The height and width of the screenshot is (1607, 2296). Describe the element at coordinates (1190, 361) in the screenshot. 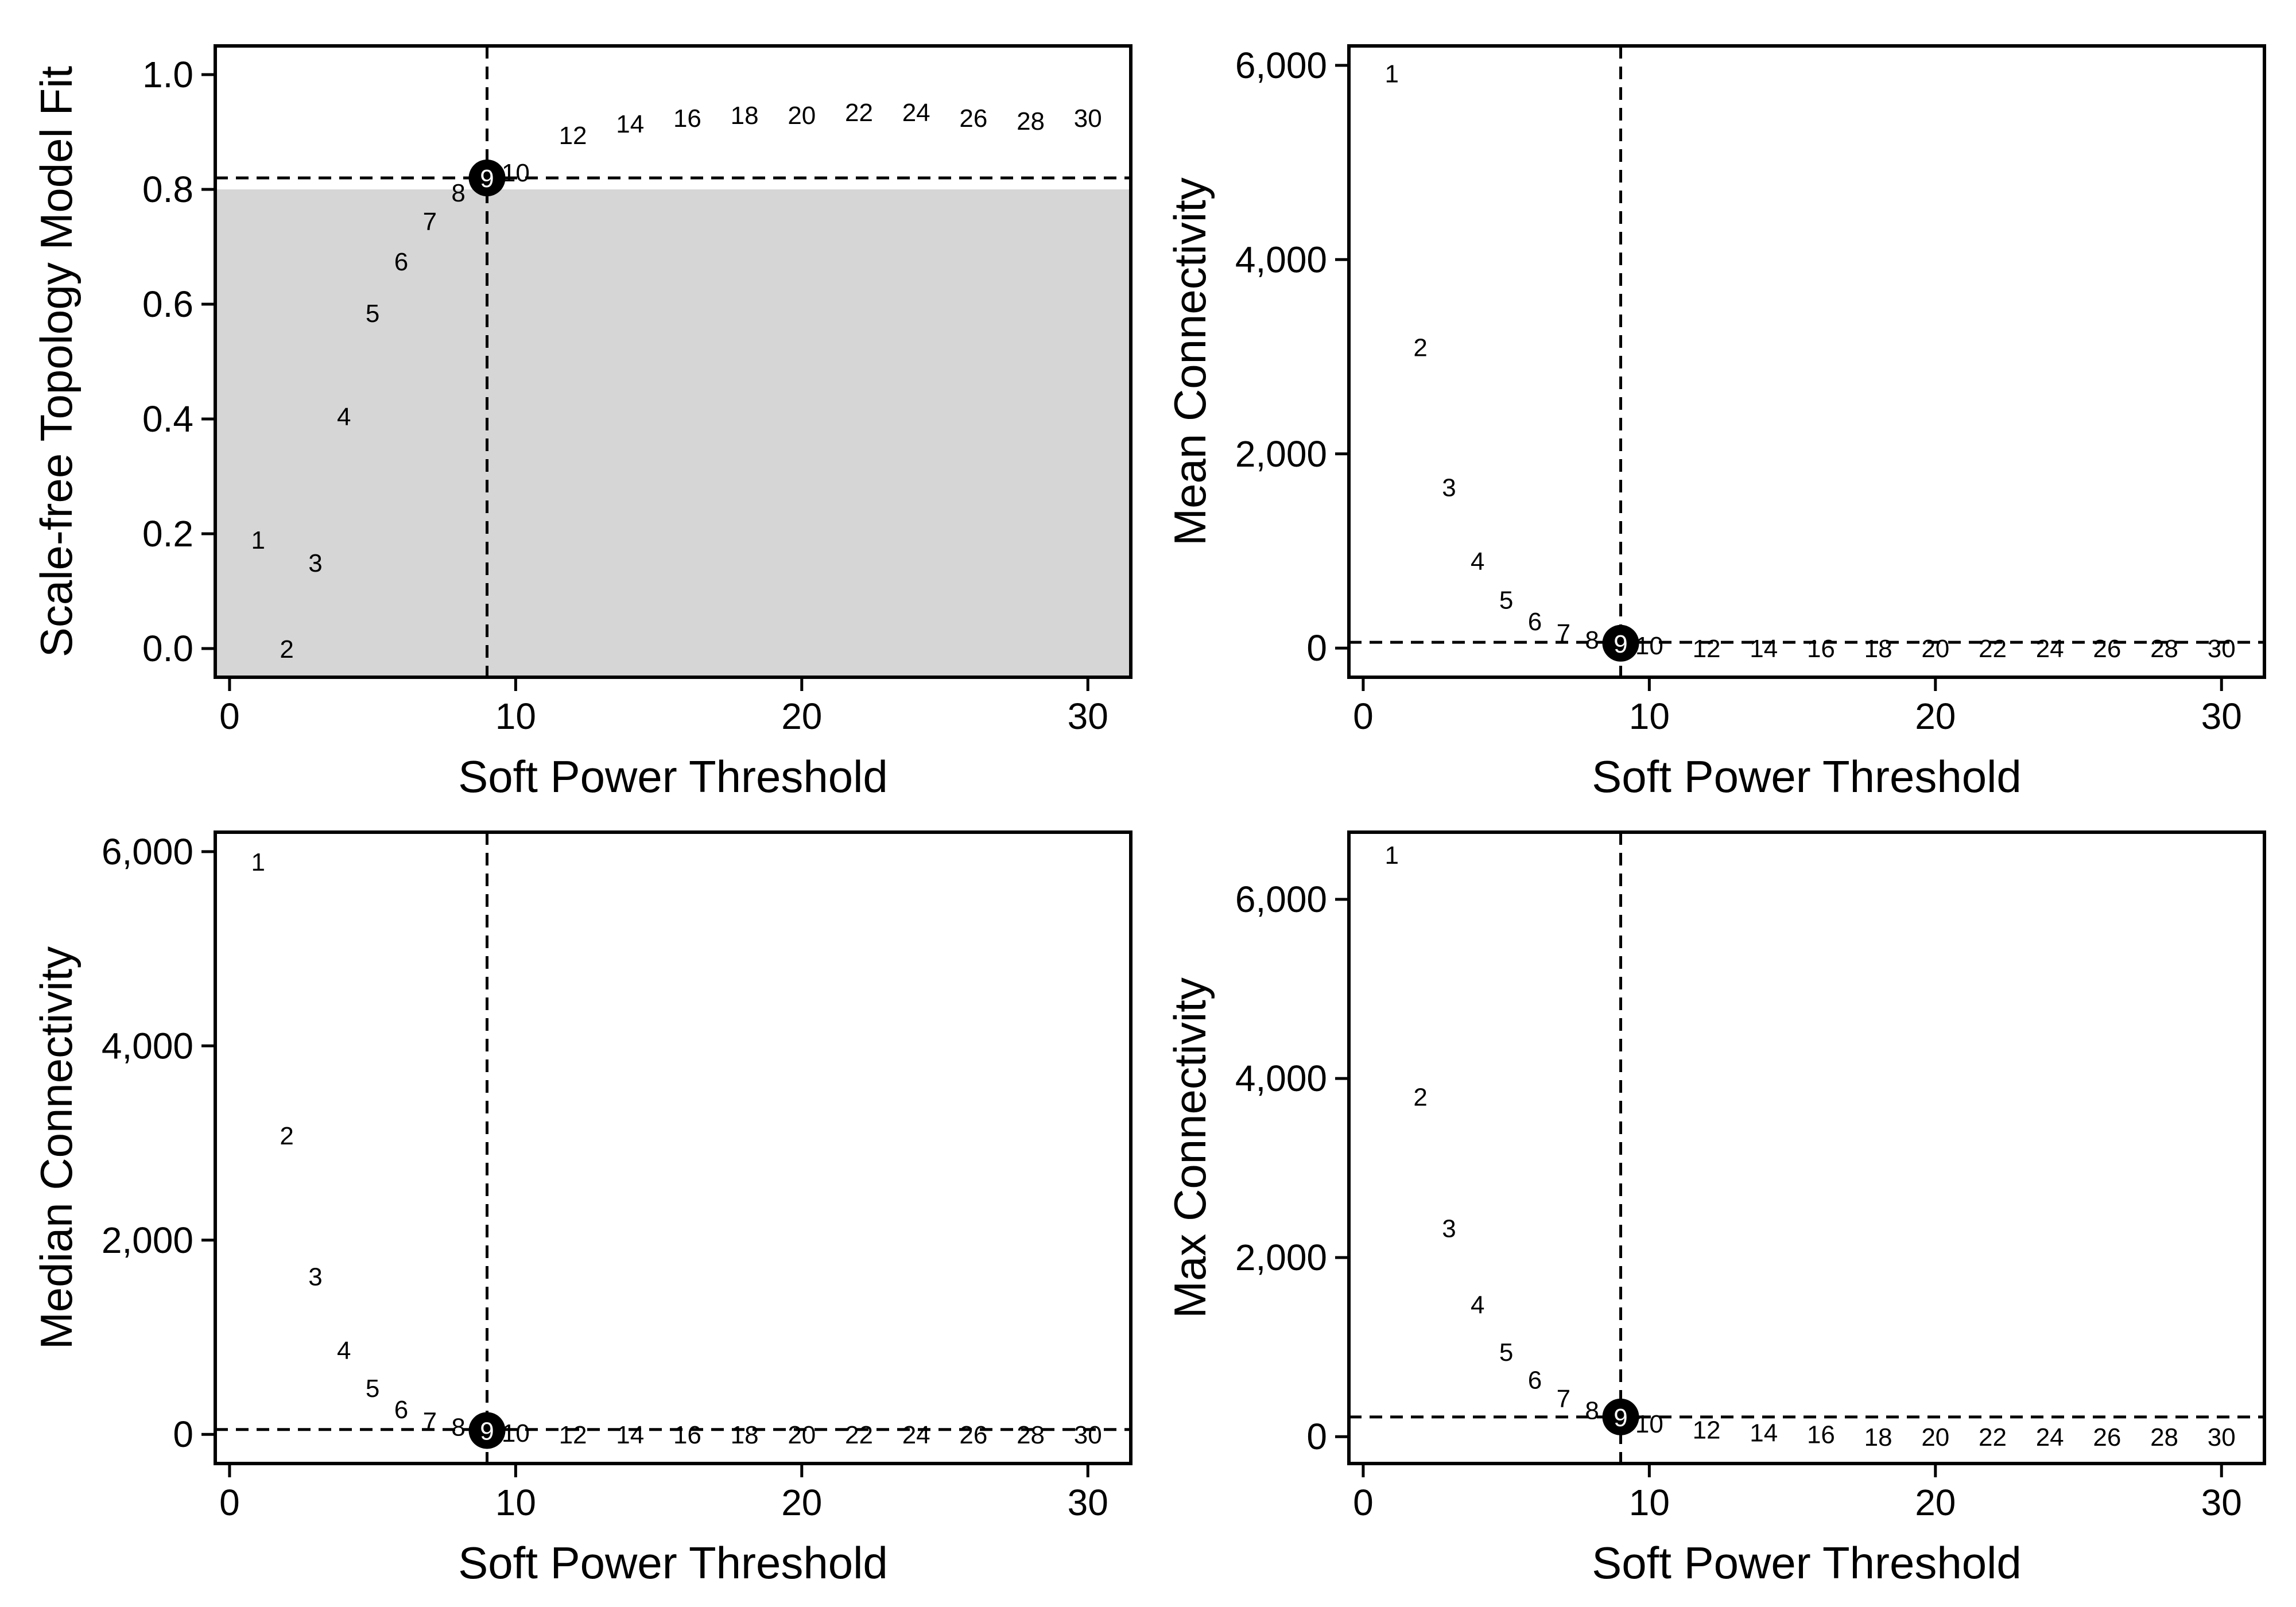

I see `y-axis-label: Mean Connectivity` at that location.